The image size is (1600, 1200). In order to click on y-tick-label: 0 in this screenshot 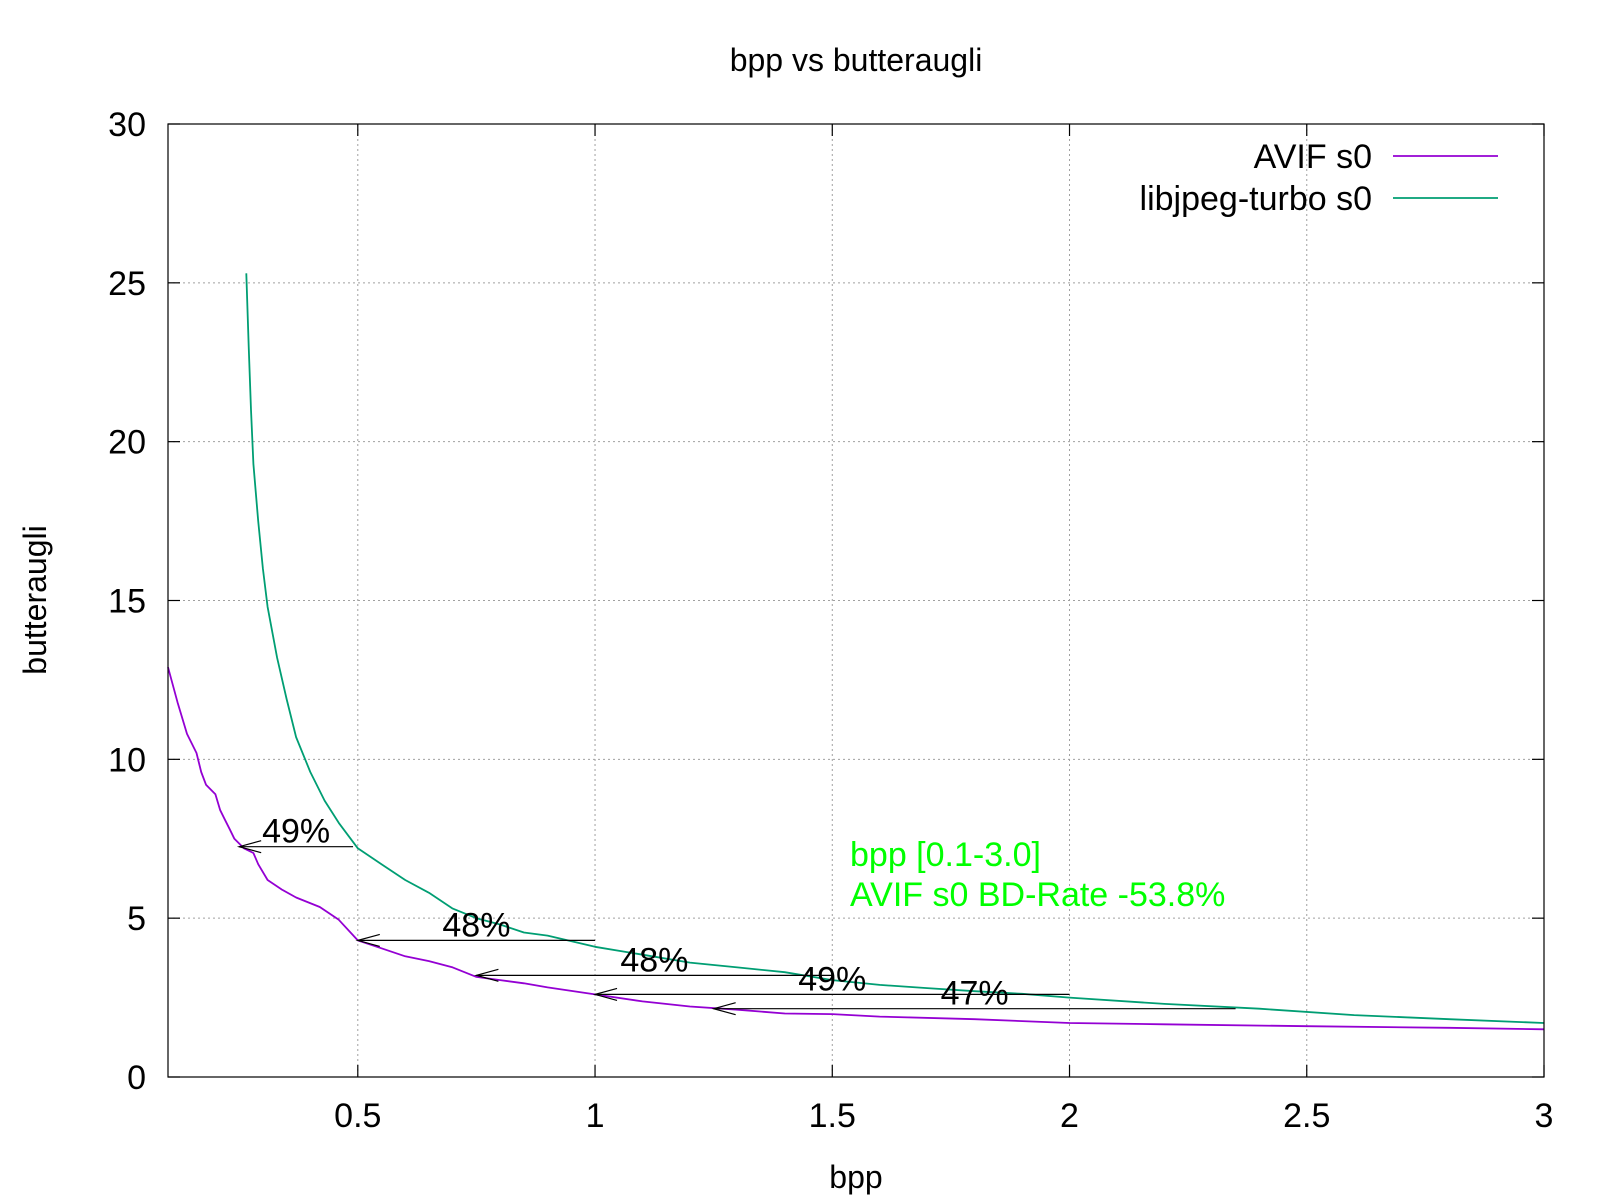, I will do `click(136, 1078)`.